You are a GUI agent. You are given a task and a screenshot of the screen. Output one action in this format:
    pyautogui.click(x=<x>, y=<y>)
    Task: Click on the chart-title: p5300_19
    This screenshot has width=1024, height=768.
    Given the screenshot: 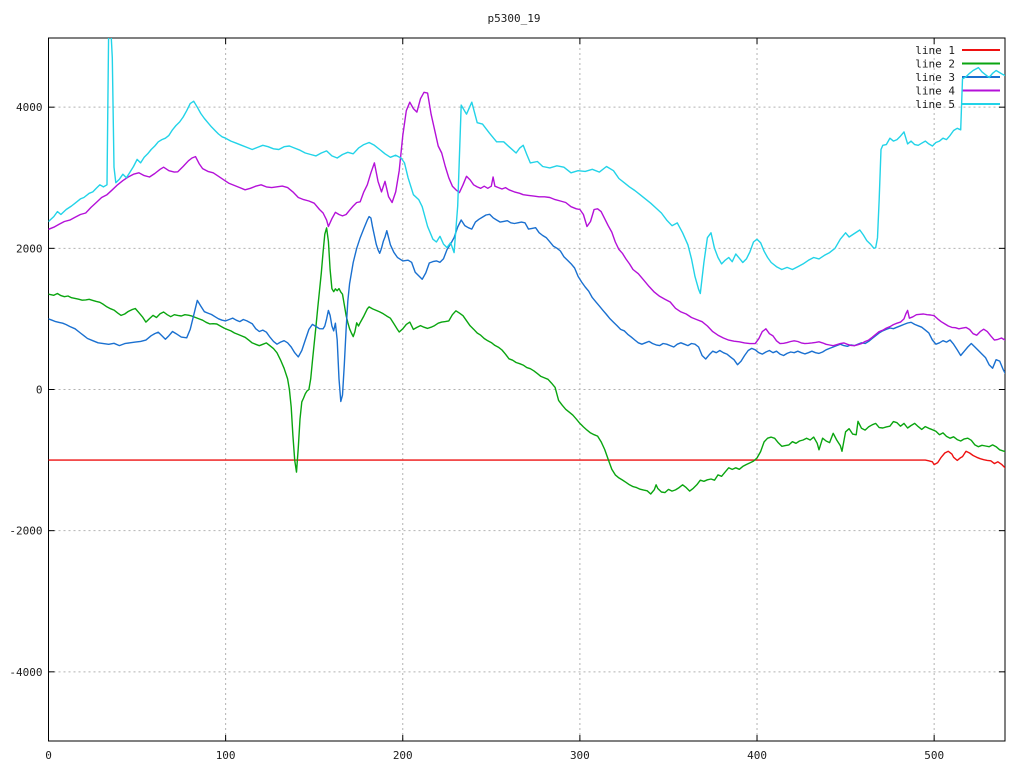 What is the action you would take?
    pyautogui.click(x=514, y=18)
    